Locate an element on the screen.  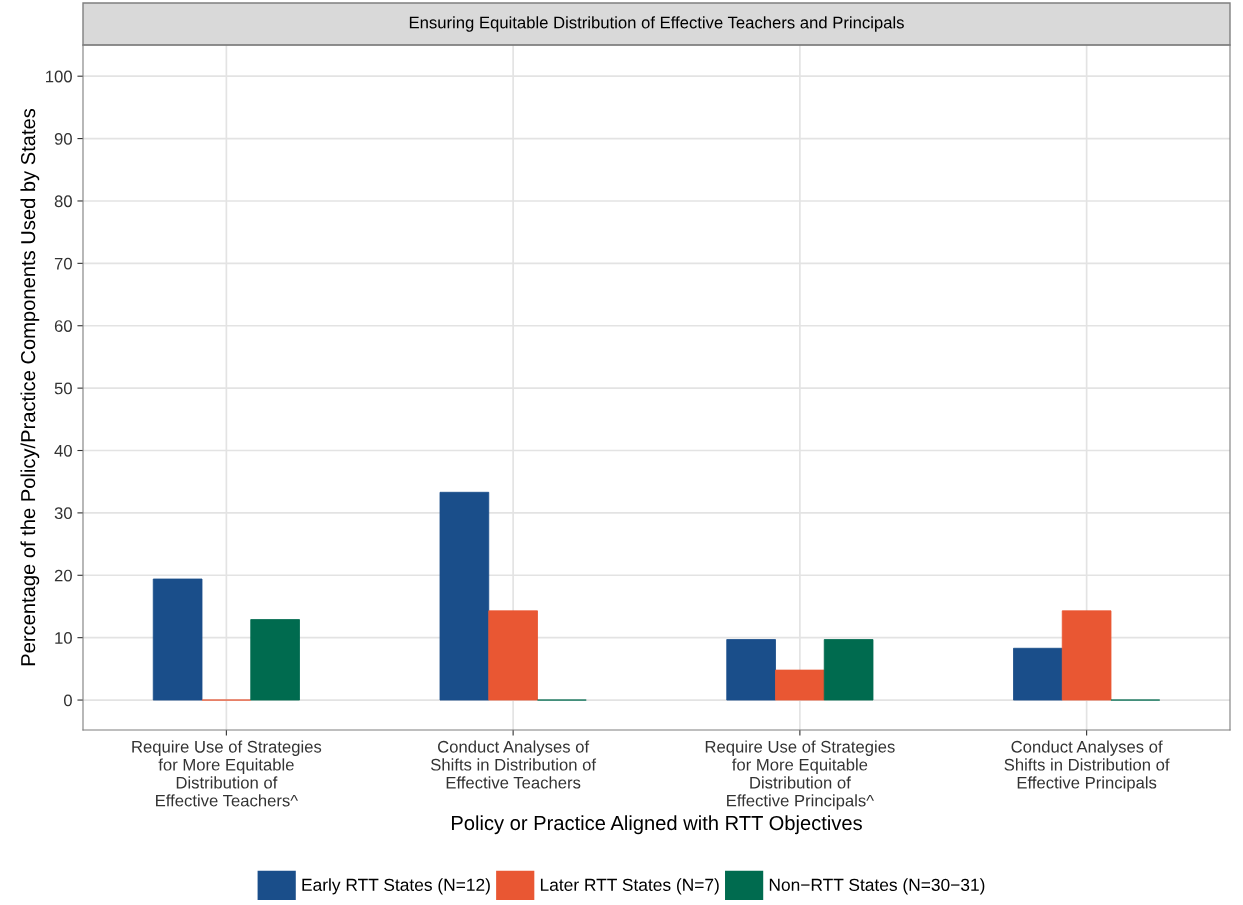
x-tick-label: Require Use of Strategies for More Equitable Distribution of Effective Principals^ is located at coordinates (800, 775).